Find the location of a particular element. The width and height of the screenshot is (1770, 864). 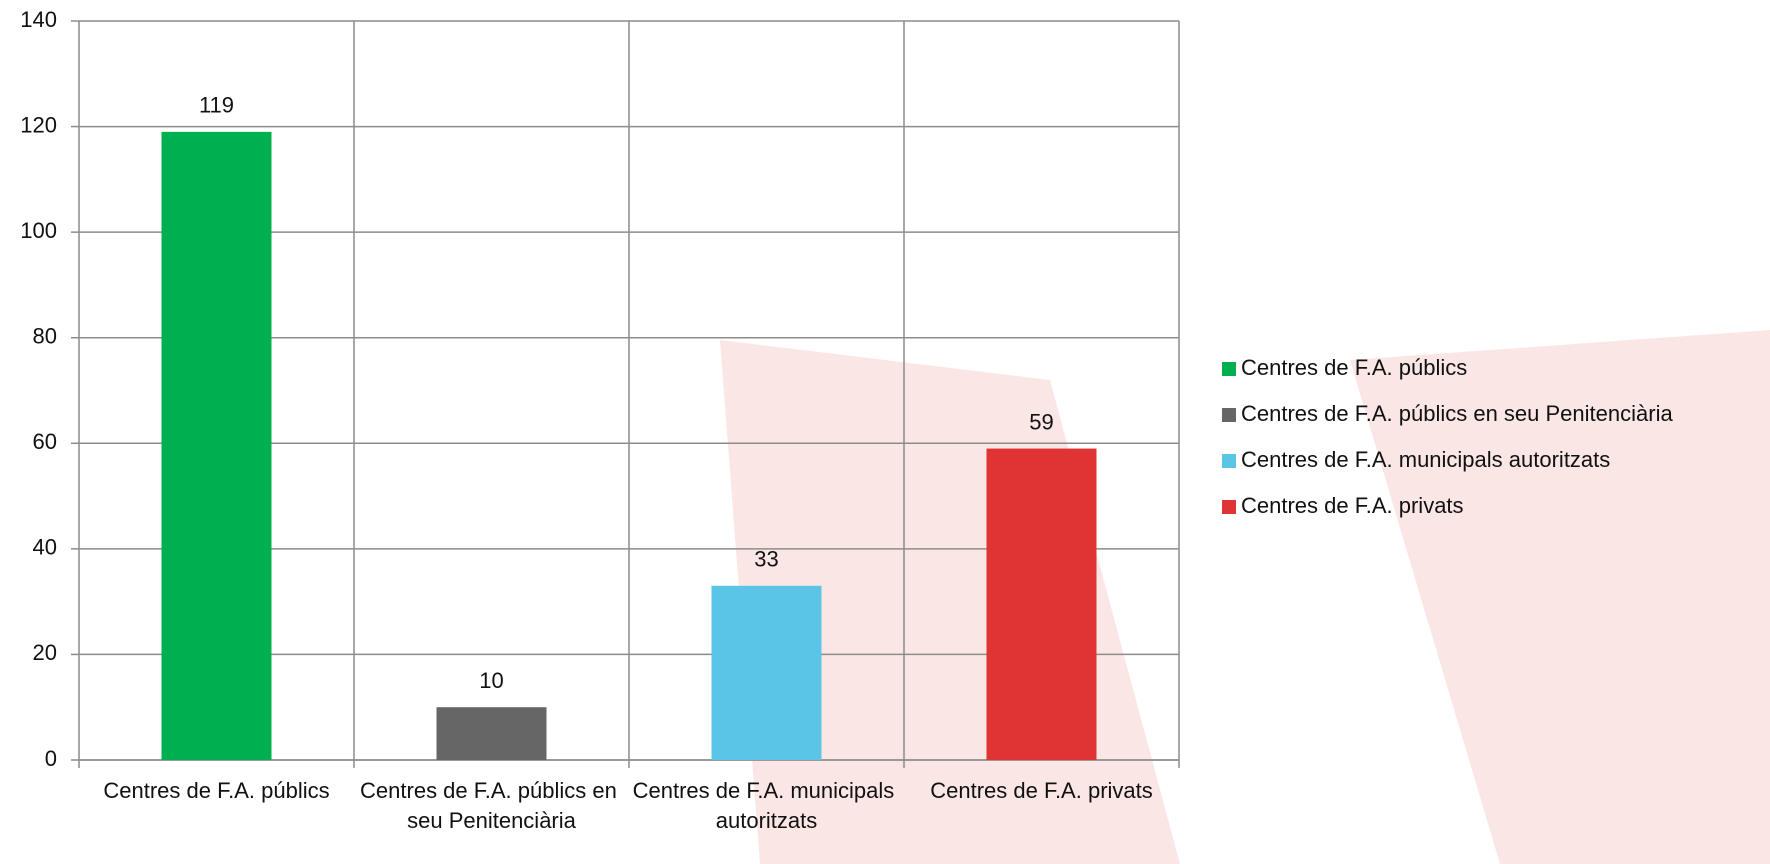

y-tick-label: 60 is located at coordinates (45, 441).